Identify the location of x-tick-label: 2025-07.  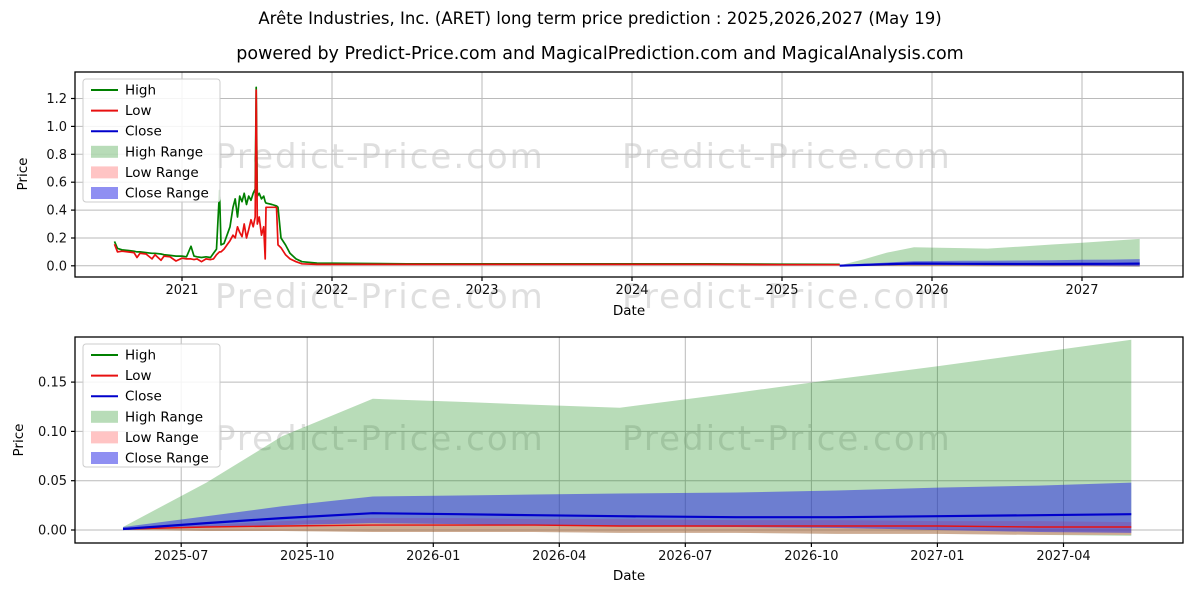
(181, 556).